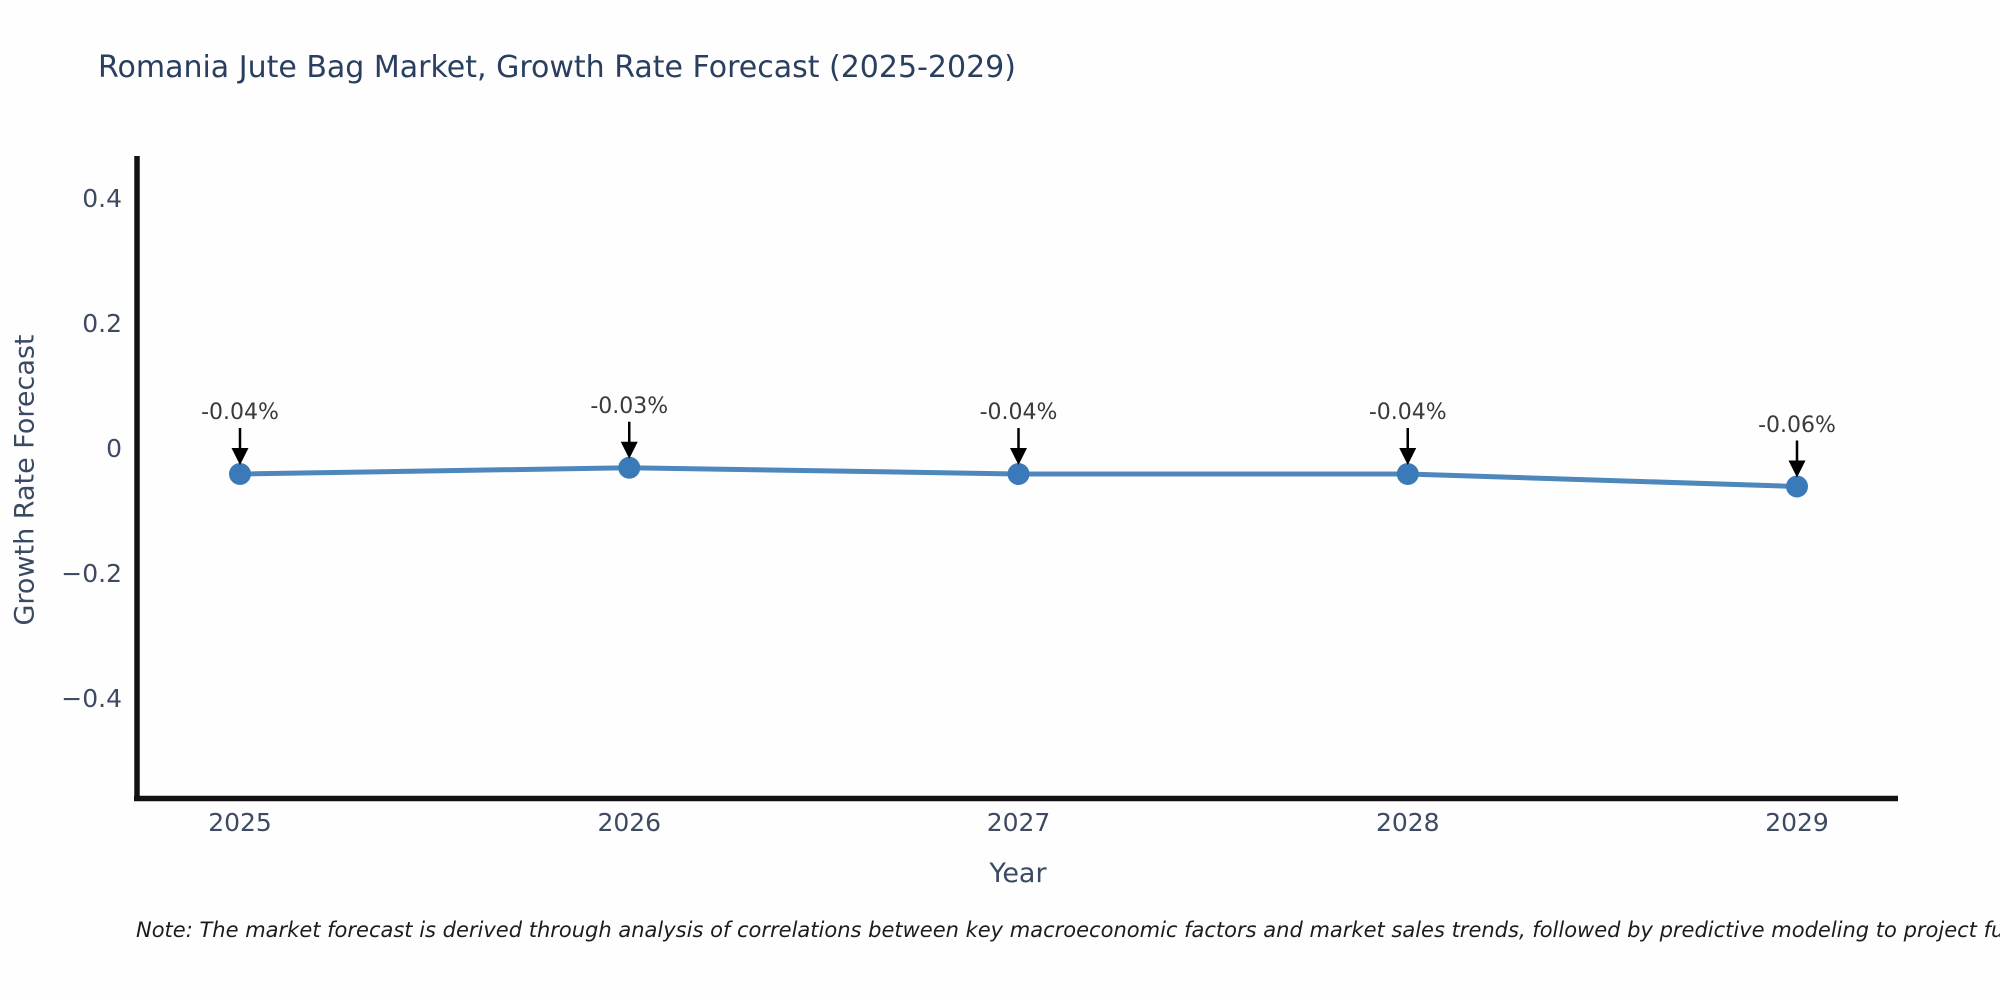 This screenshot has width=2000, height=1000. What do you see at coordinates (91, 573) in the screenshot?
I see `y-tick-label: −0.2` at bounding box center [91, 573].